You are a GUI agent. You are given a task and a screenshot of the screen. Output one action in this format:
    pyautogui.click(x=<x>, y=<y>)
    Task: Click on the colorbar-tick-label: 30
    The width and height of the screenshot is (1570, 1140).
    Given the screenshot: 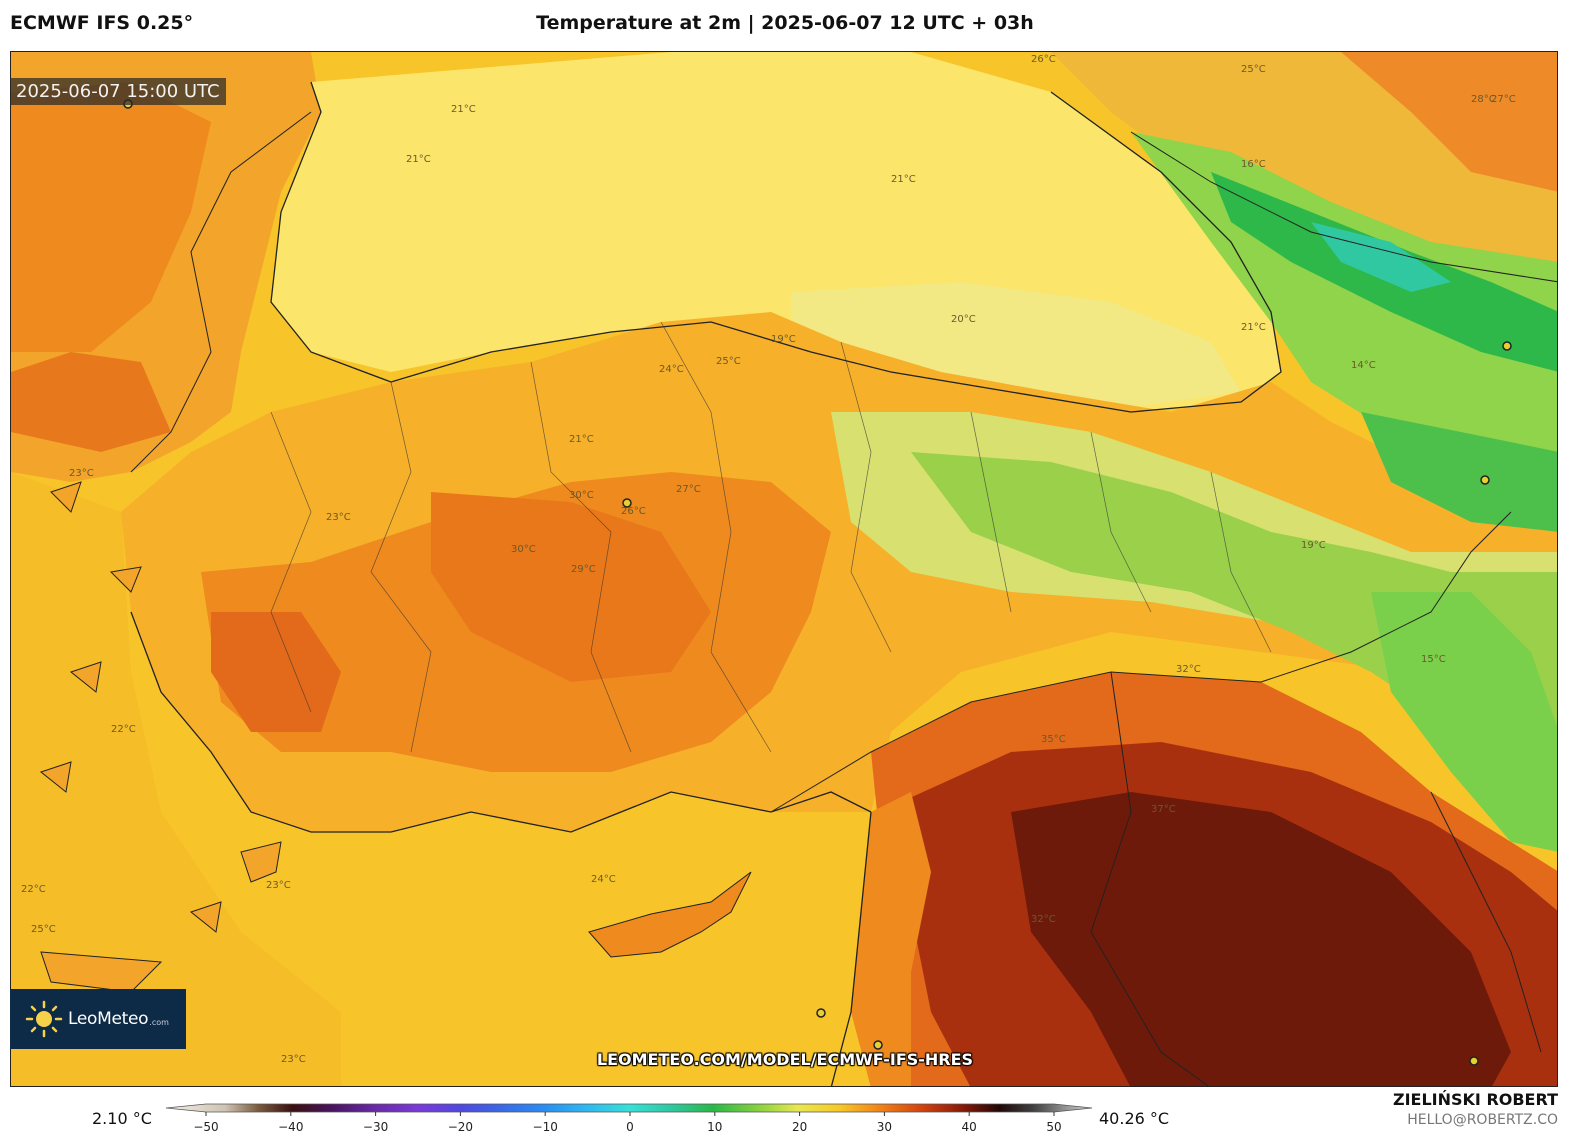 What is the action you would take?
    pyautogui.click(x=884, y=1127)
    